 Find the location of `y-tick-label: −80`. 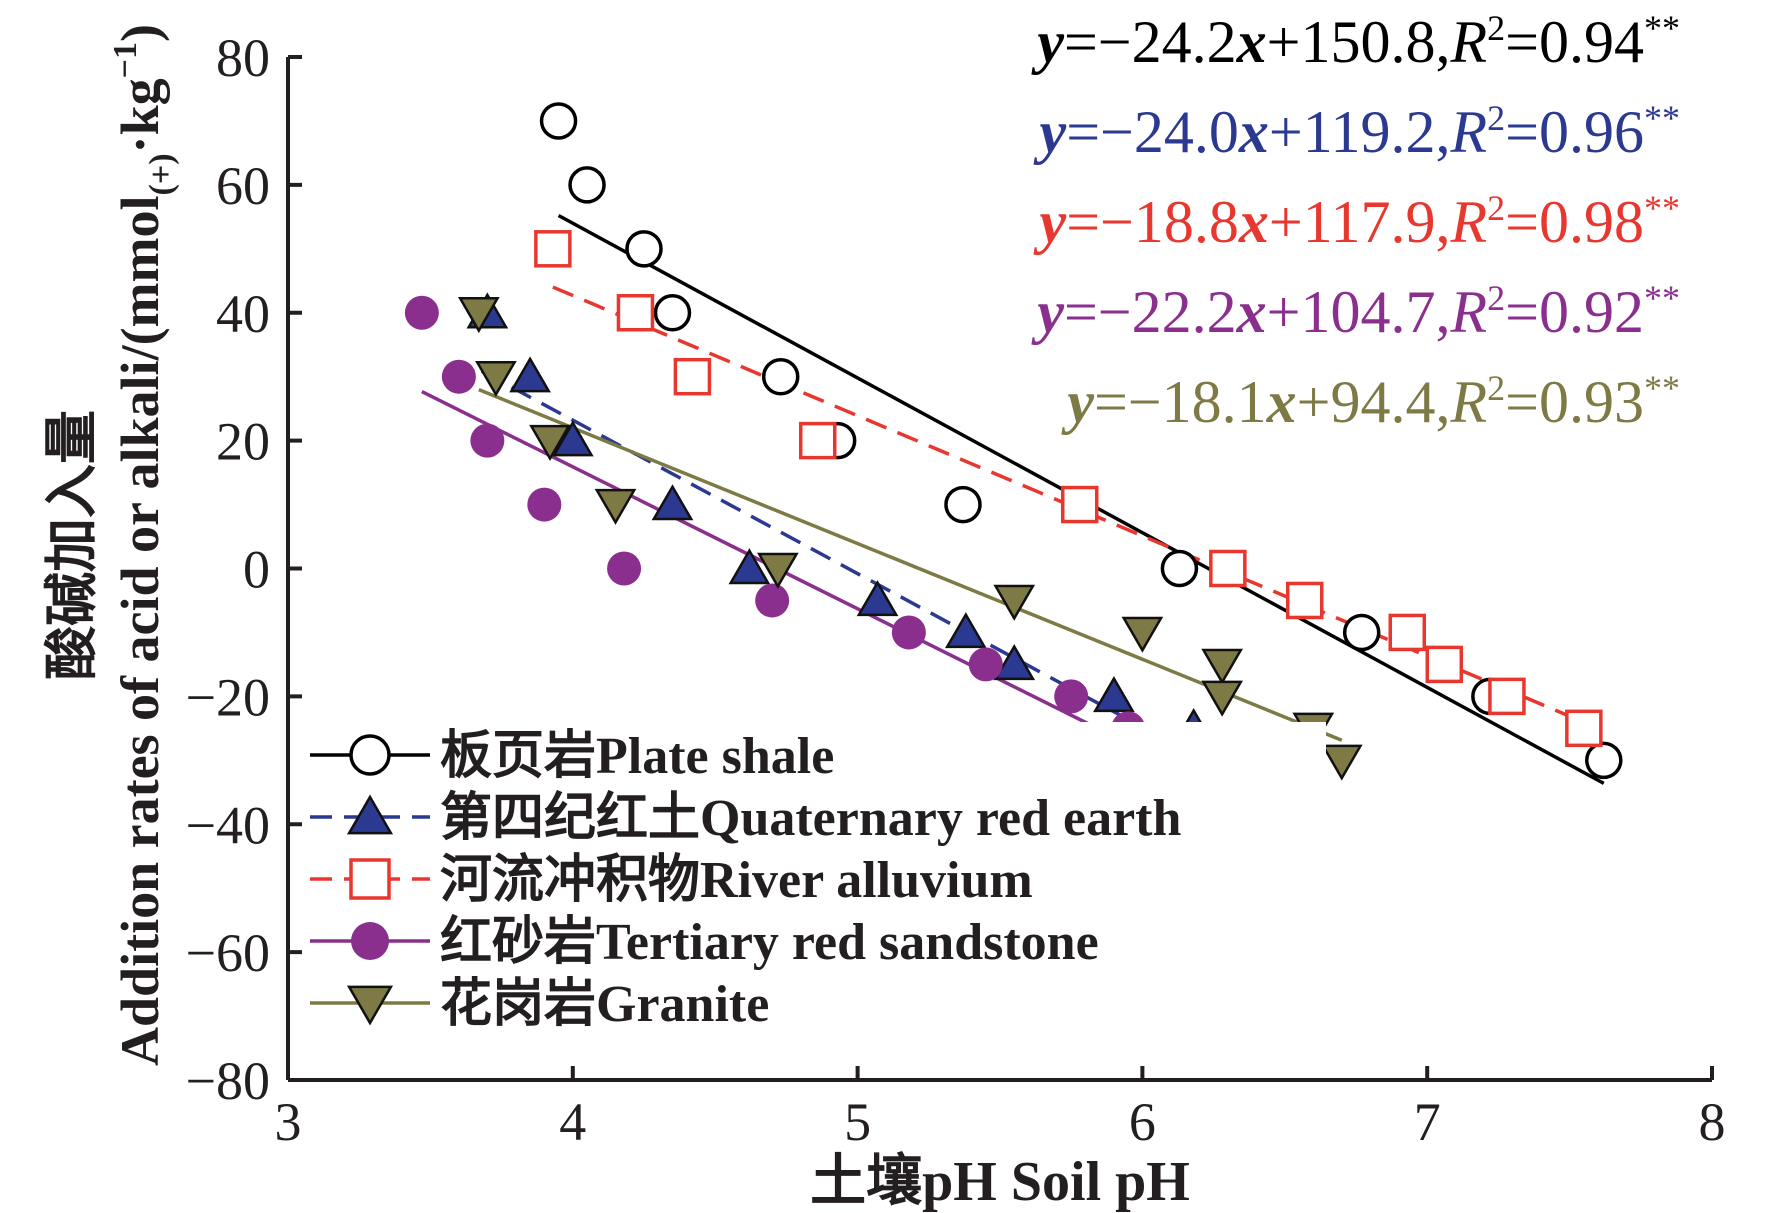

y-tick-label: −80 is located at coordinates (228, 1081).